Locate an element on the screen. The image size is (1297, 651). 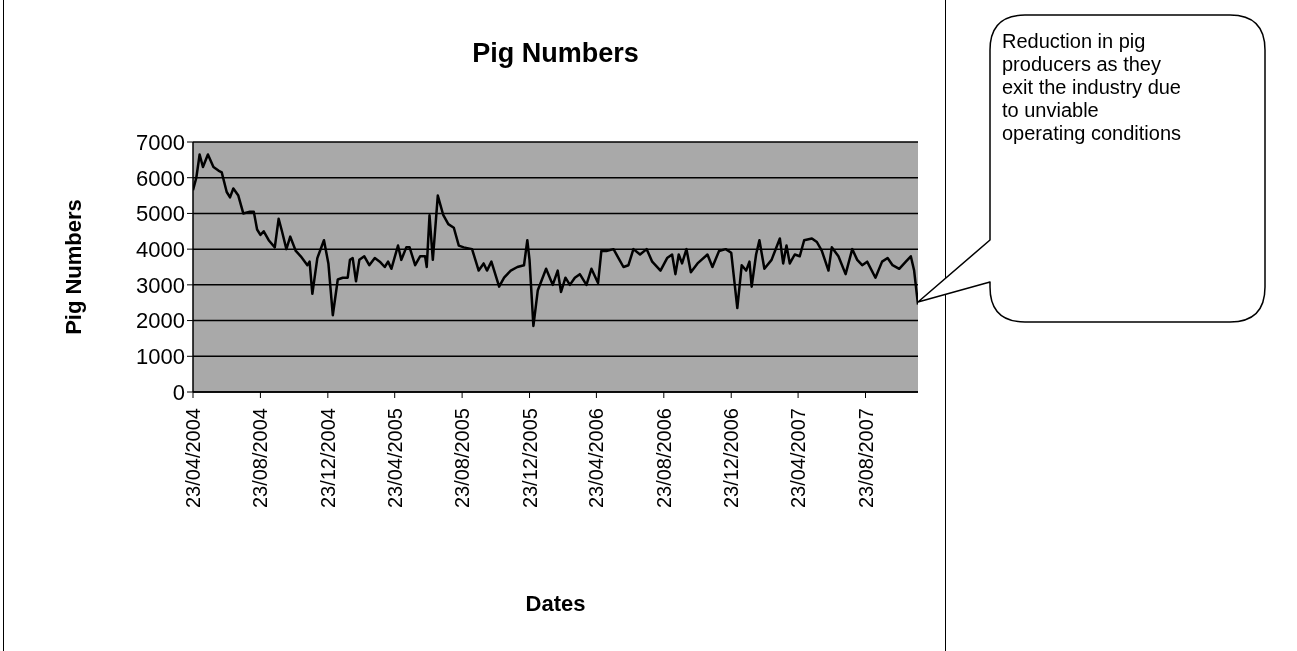
text: Reduction in pig producers as they exit the industry due to unviable operating conditions is located at coordinates (1092, 87).